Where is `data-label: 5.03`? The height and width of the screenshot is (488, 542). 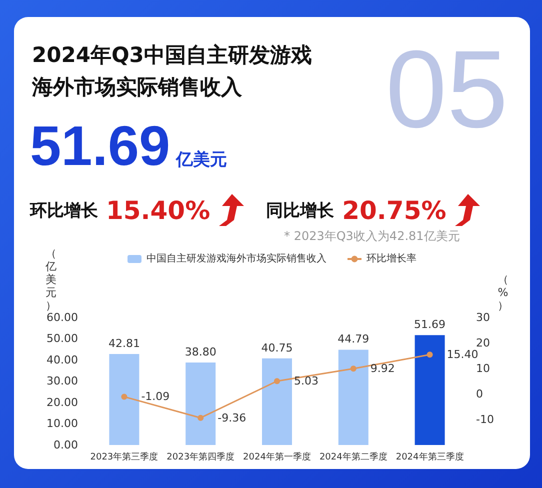 data-label: 5.03 is located at coordinates (306, 381).